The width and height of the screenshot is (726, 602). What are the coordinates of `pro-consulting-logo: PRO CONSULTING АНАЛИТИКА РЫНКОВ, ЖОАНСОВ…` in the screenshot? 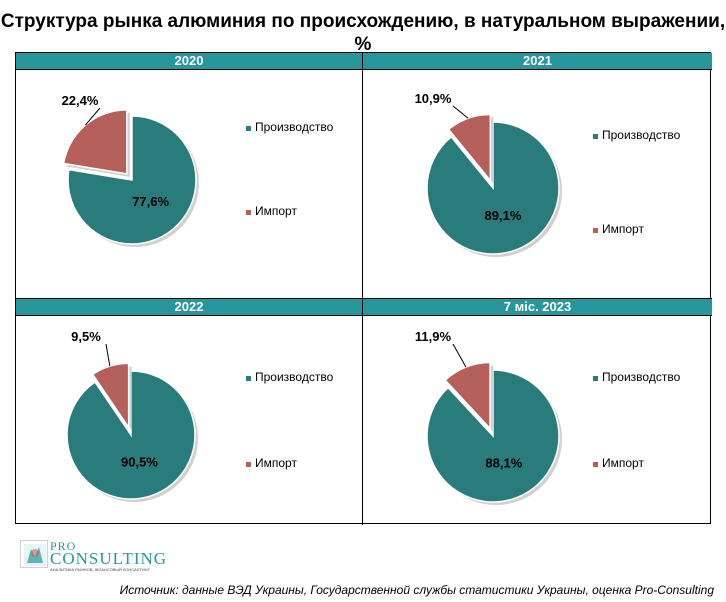 It's located at (93, 554).